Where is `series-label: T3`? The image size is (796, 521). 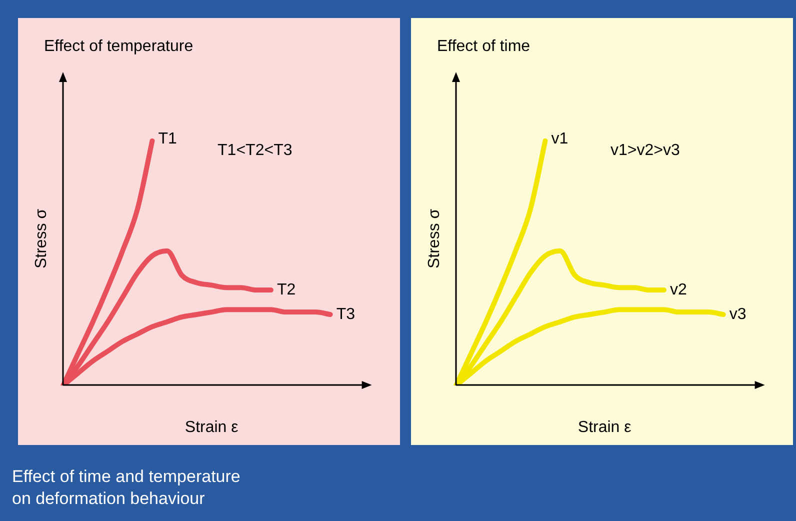 series-label: T3 is located at coordinates (346, 314).